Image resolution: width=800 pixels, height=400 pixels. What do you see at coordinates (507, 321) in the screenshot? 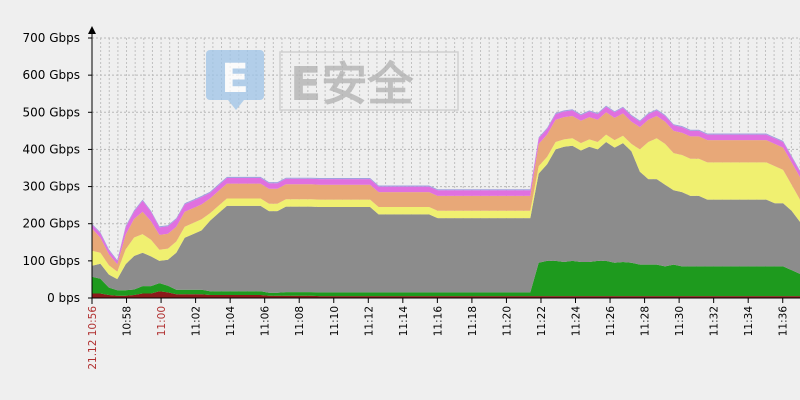
I see `x-tick-label: 11:20` at bounding box center [507, 321].